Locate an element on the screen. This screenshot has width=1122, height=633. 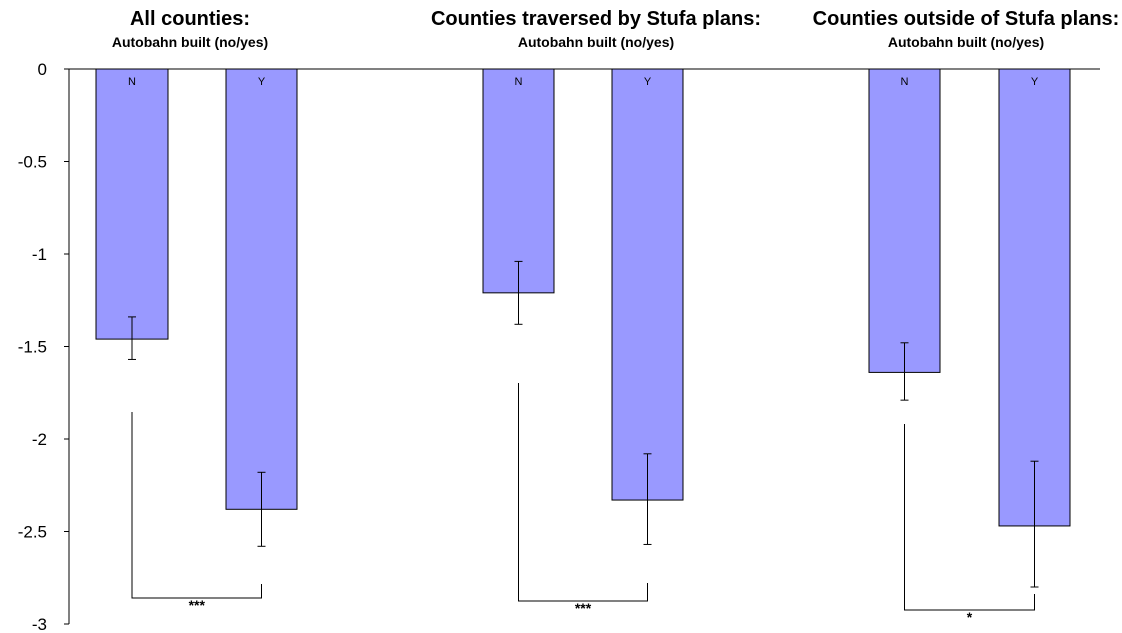
y-tick-label: 0 is located at coordinates (42, 69).